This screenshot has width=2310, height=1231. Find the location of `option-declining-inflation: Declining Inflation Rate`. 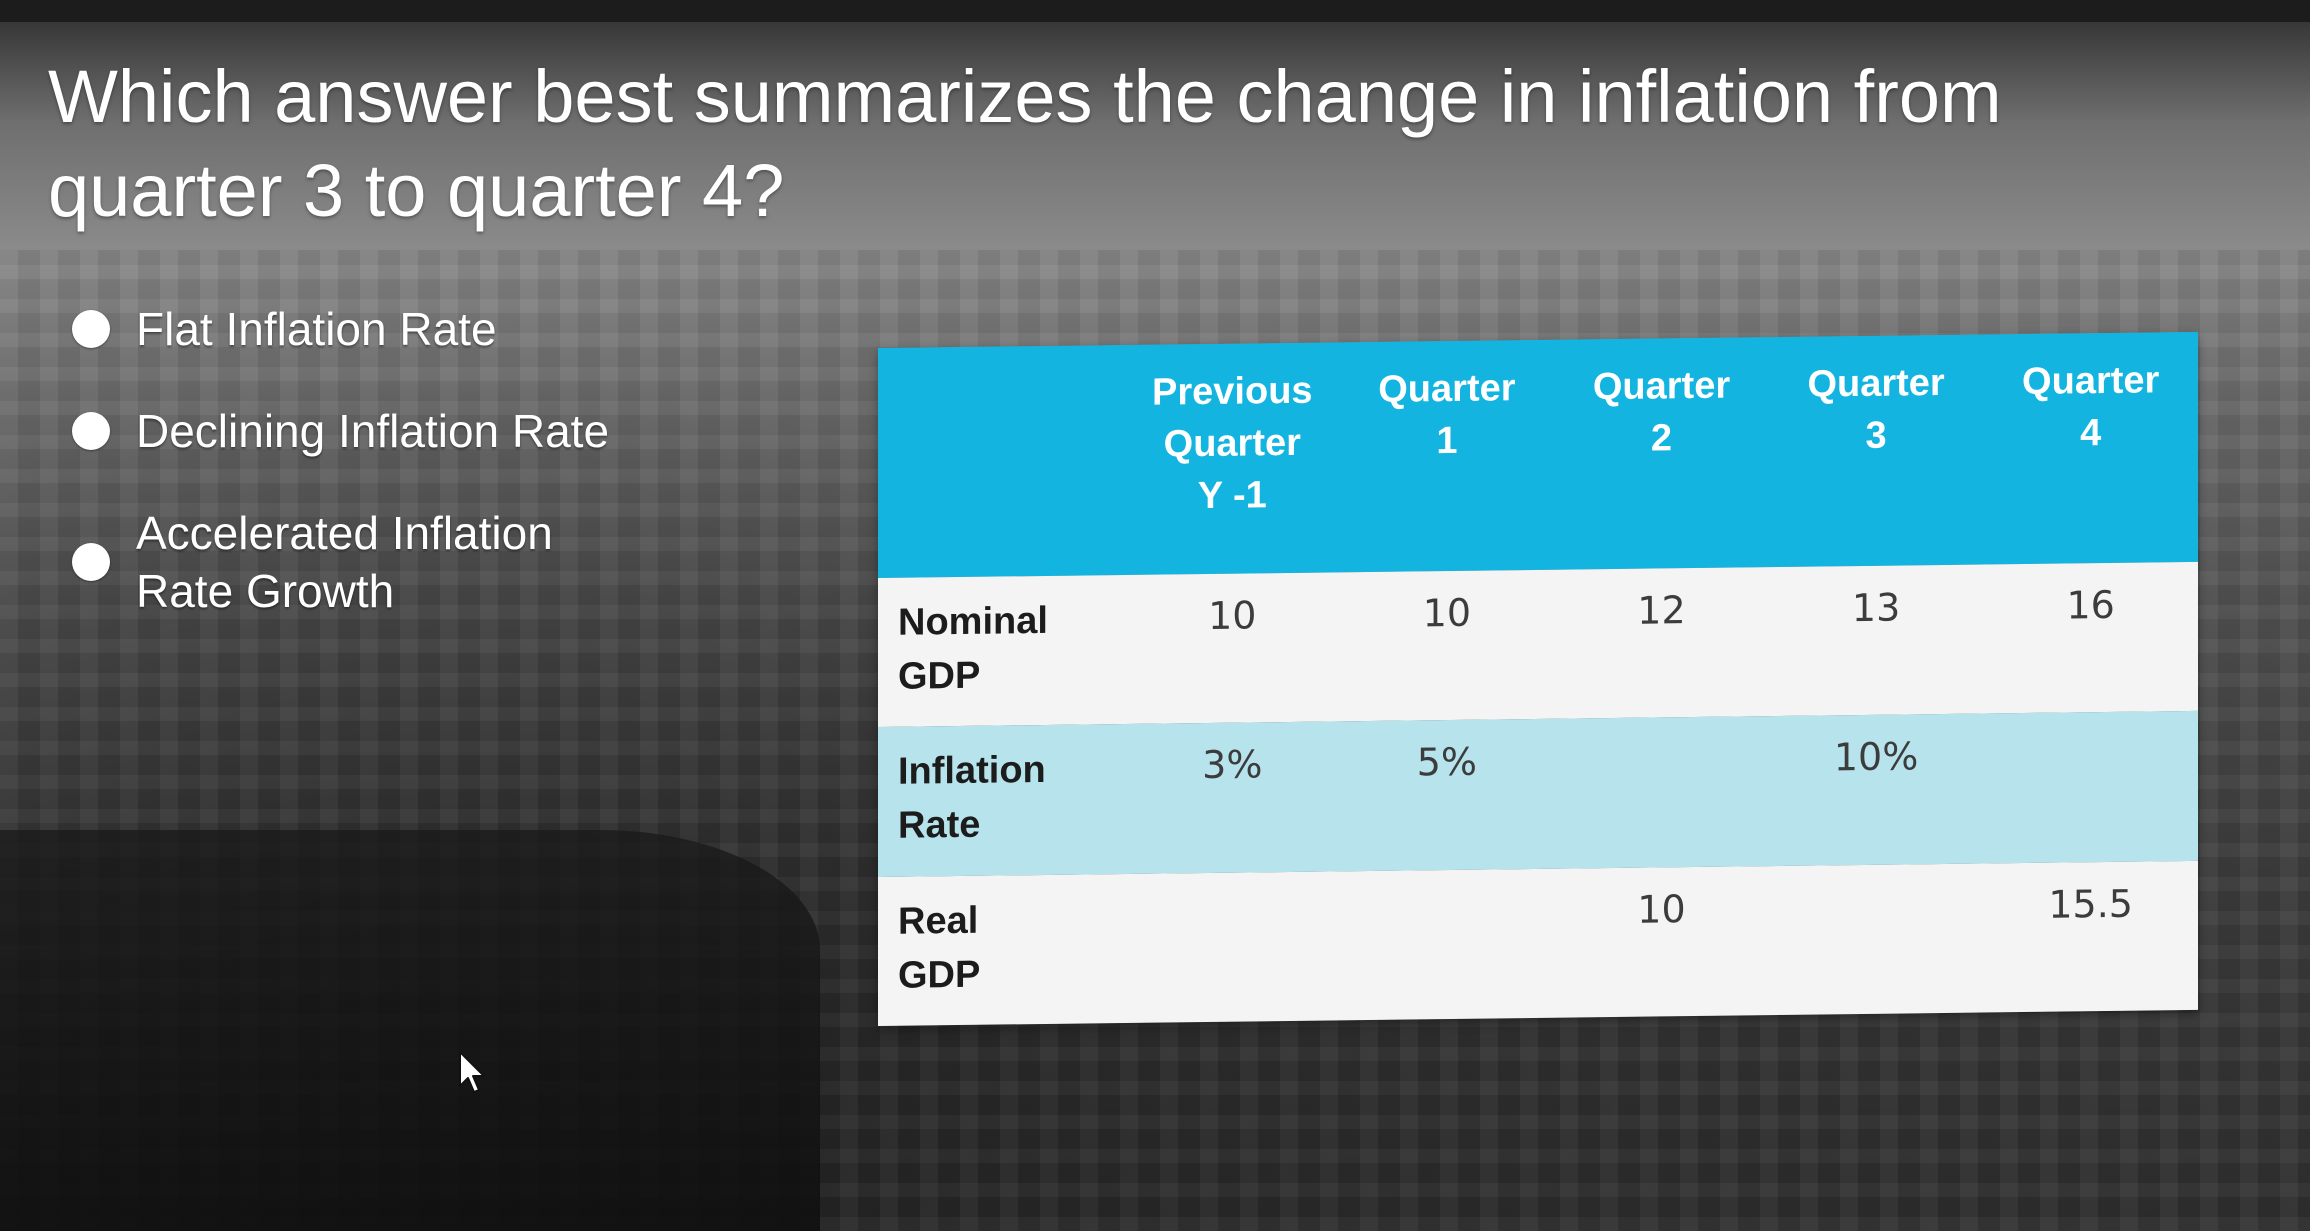

option-declining-inflation: Declining Inflation Rate is located at coordinates (352, 431).